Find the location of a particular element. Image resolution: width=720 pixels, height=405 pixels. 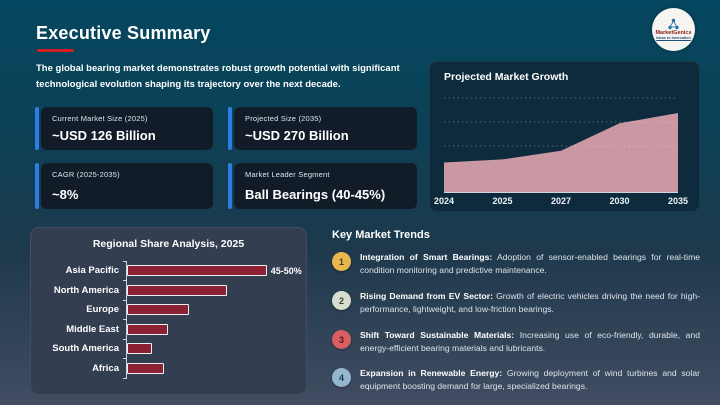

regional-bar-row: Africa is located at coordinates (169, 368).